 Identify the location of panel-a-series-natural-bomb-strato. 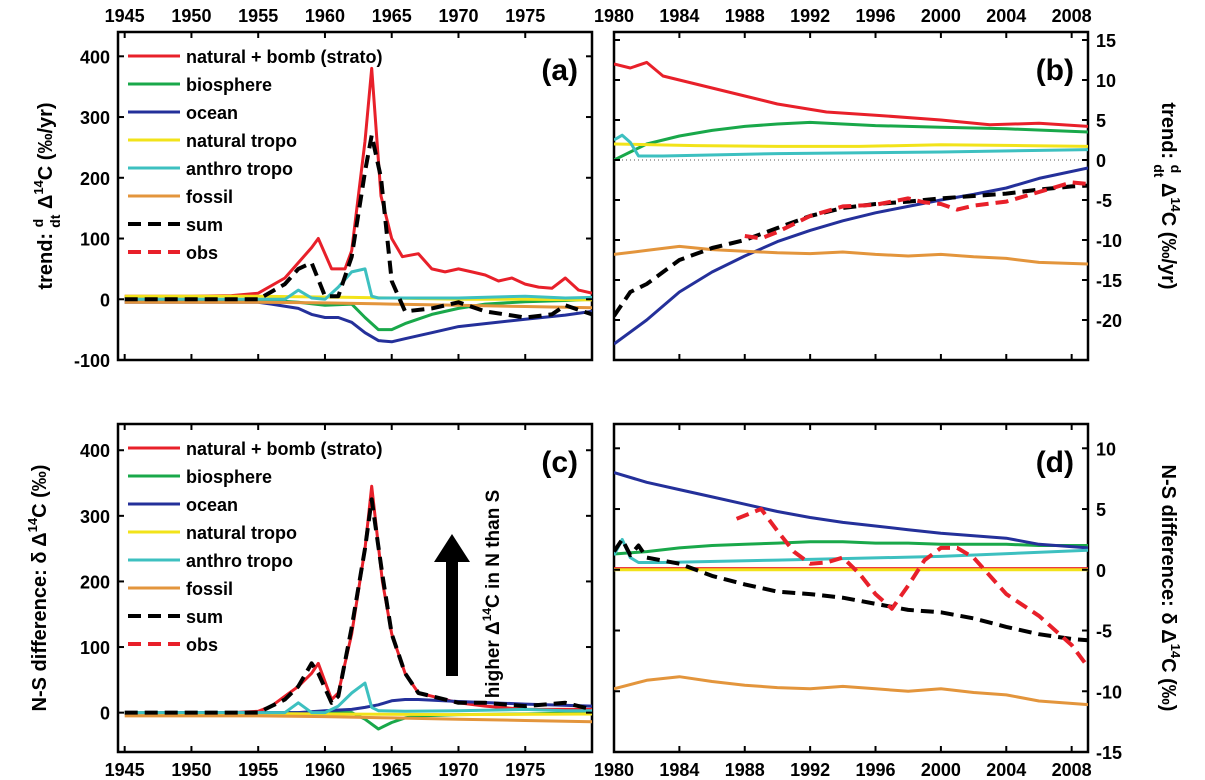
(358, 182).